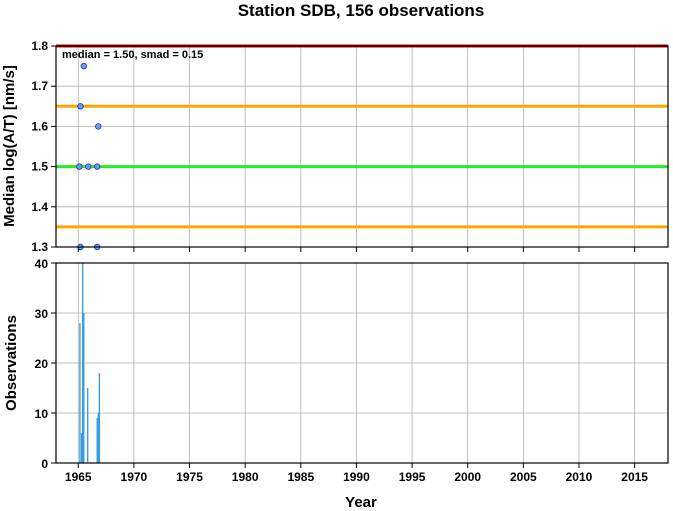  I want to click on x-tick-label: 2005, so click(523, 477).